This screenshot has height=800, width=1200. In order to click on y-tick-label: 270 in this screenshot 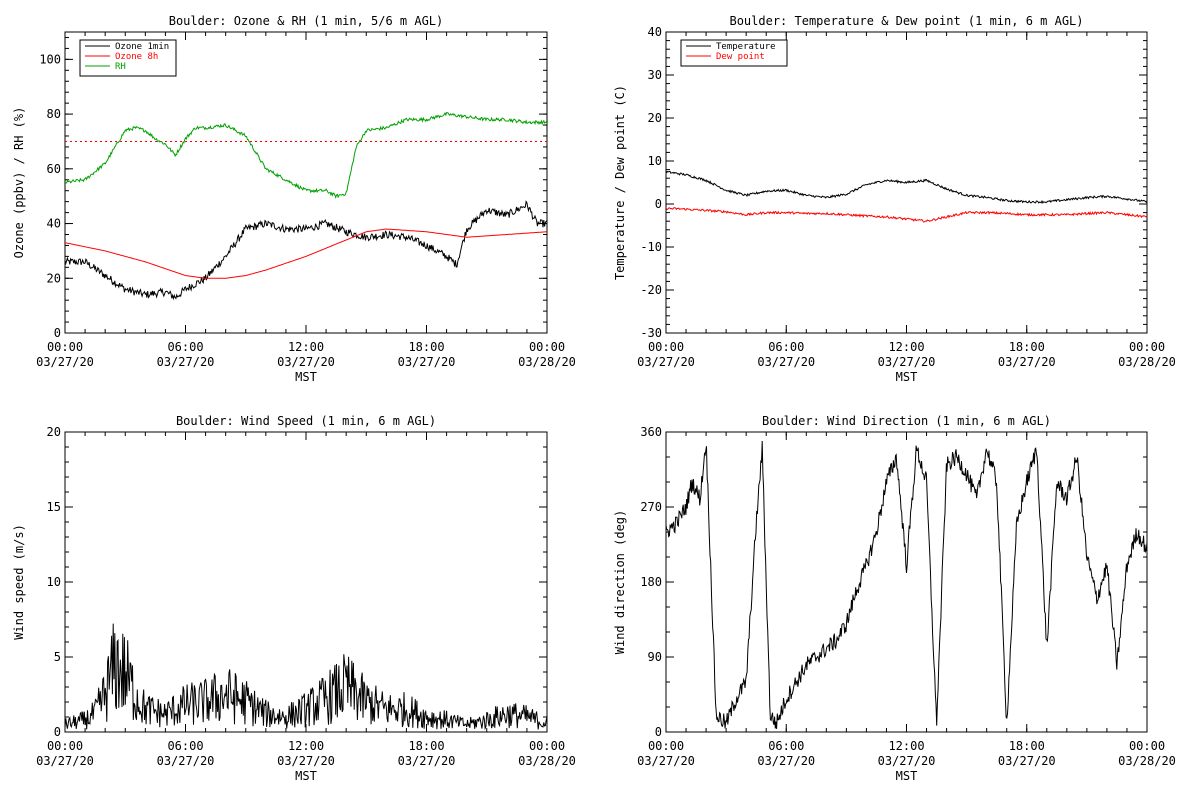, I will do `click(651, 507)`.